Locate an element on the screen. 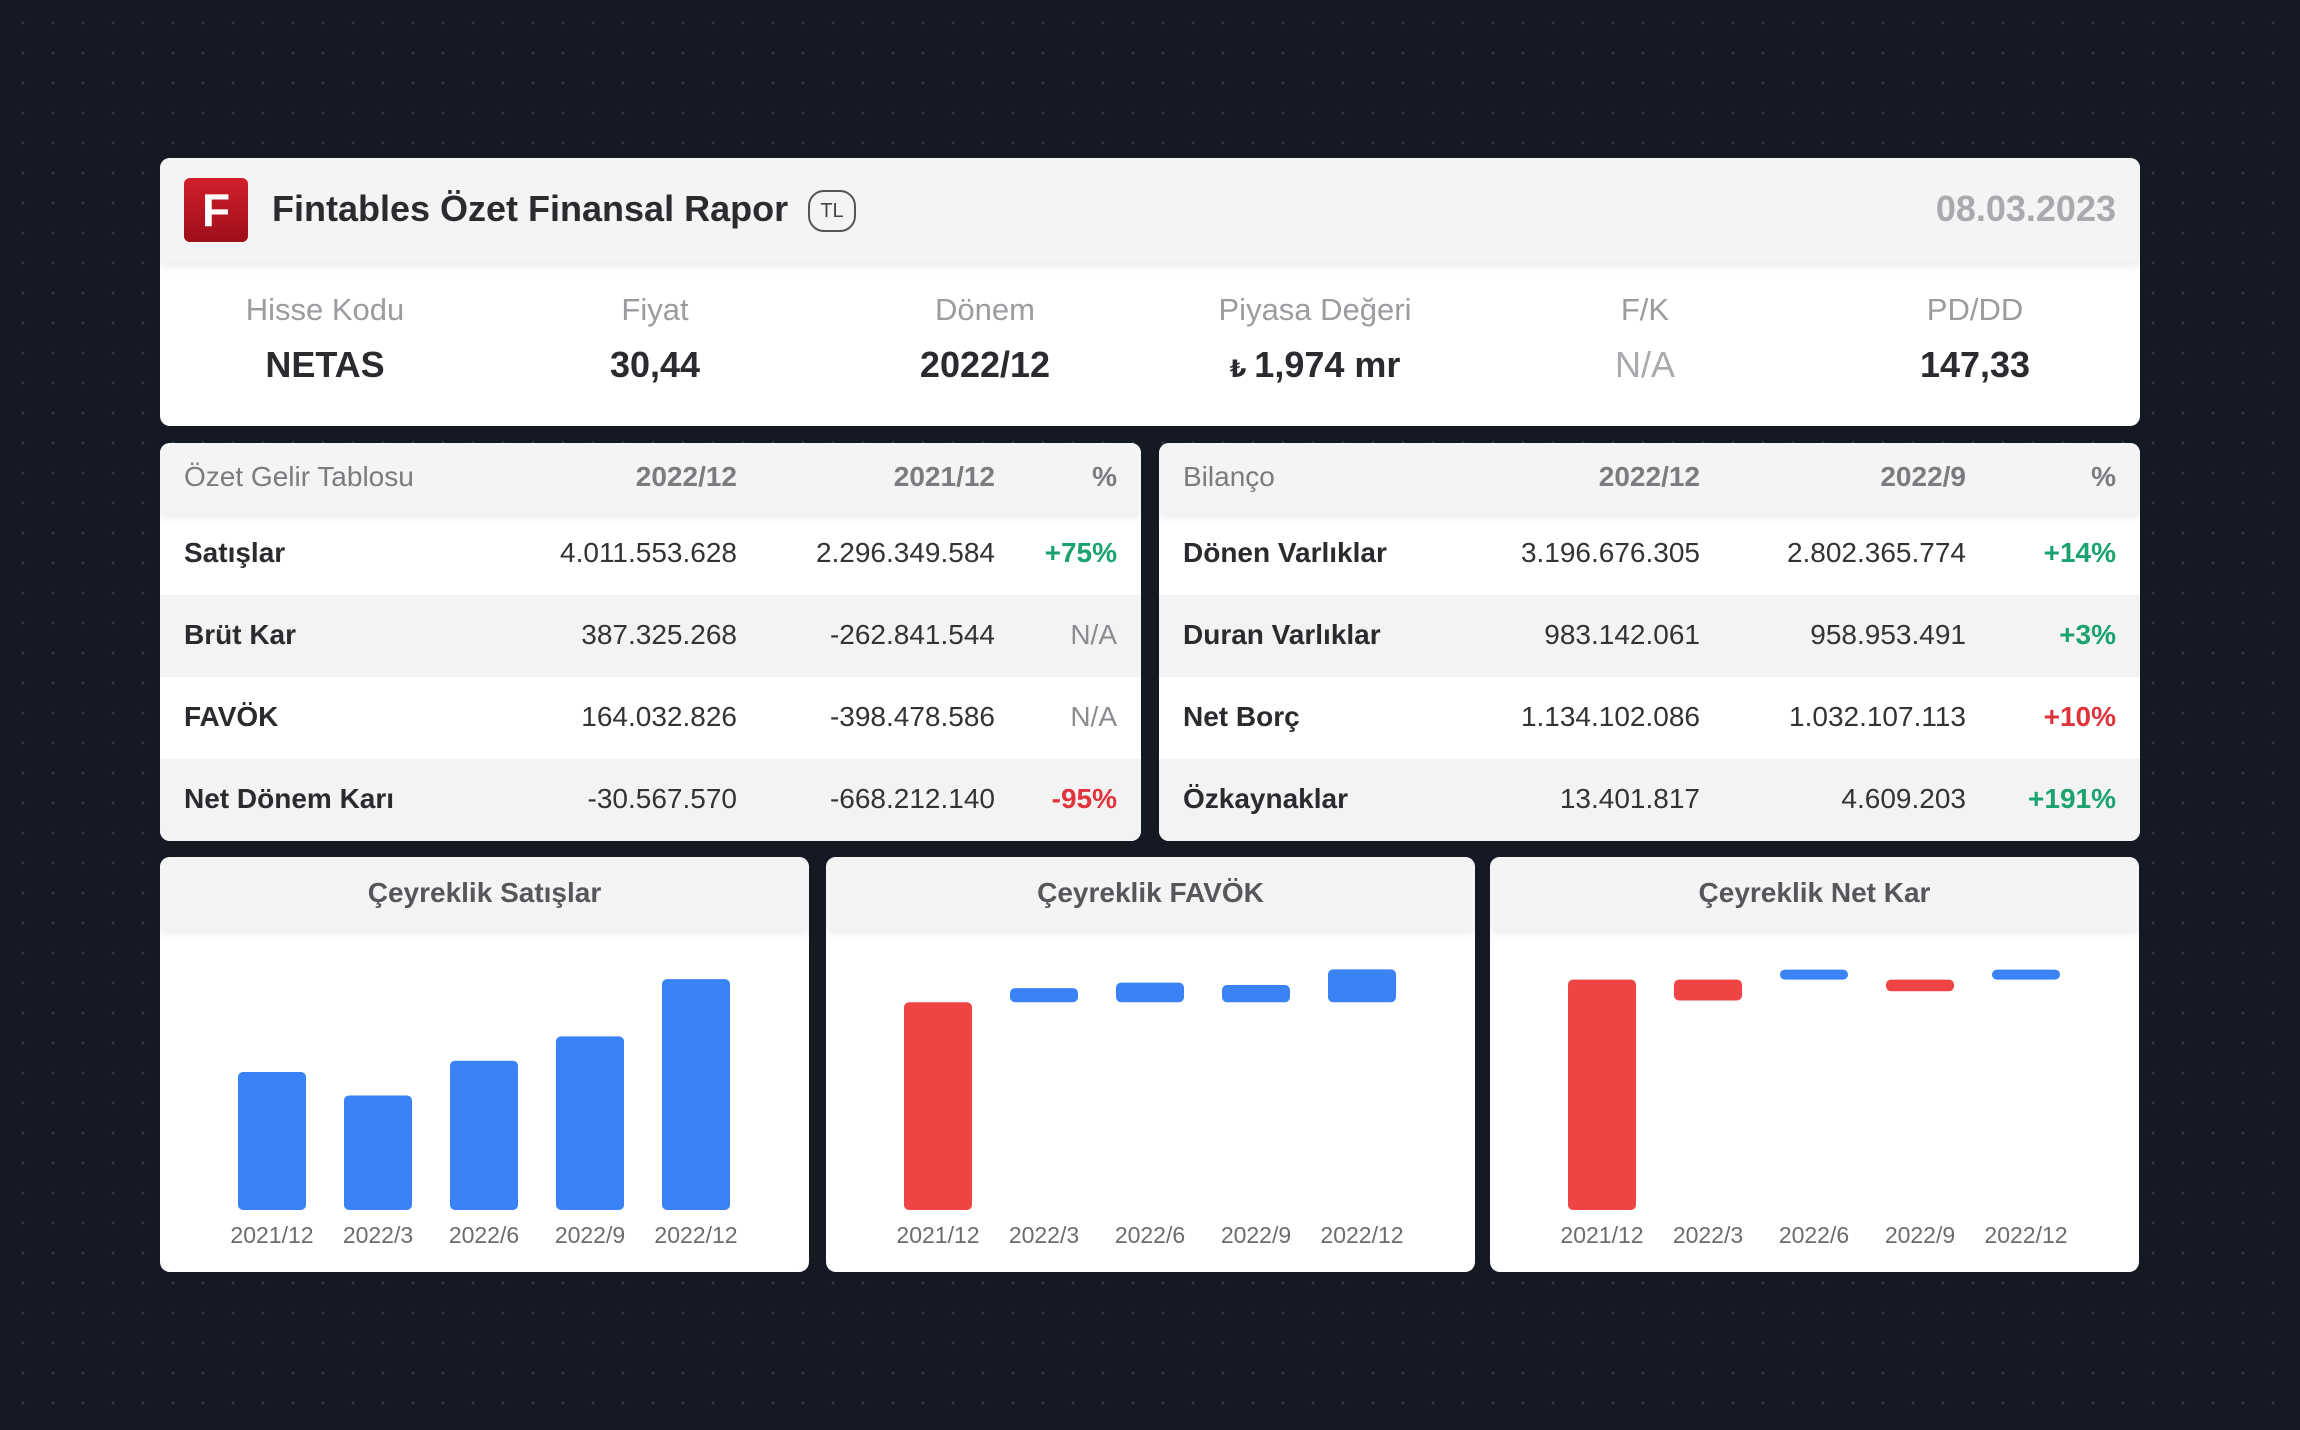 This screenshot has height=1430, width=2300. metric-pd-dd: PD/DD 147,33 is located at coordinates (1975, 344).